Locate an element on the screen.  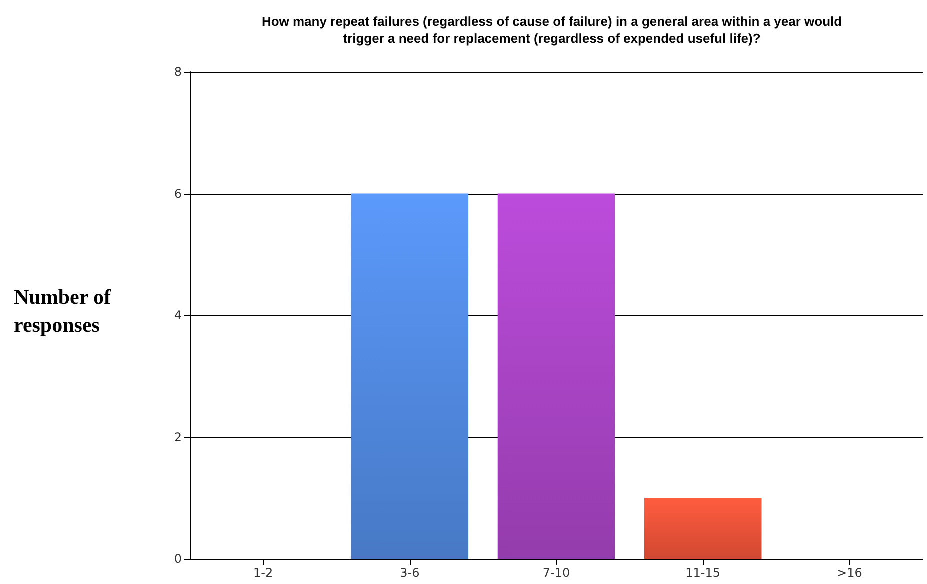
x-tick-label: 3-6 is located at coordinates (410, 573).